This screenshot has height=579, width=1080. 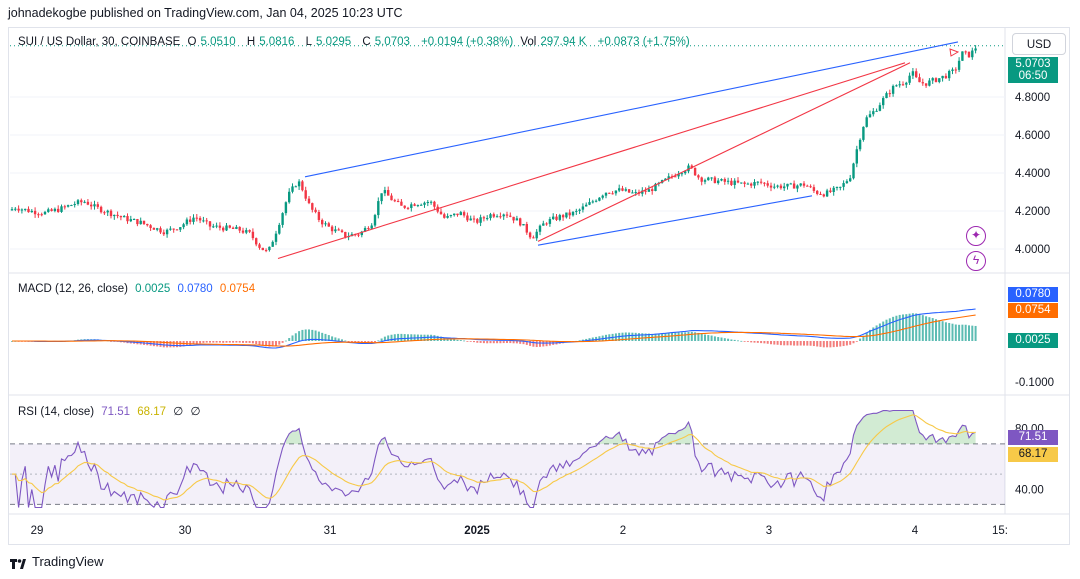 I want to click on lightning-icon: ϟ, so click(x=976, y=261).